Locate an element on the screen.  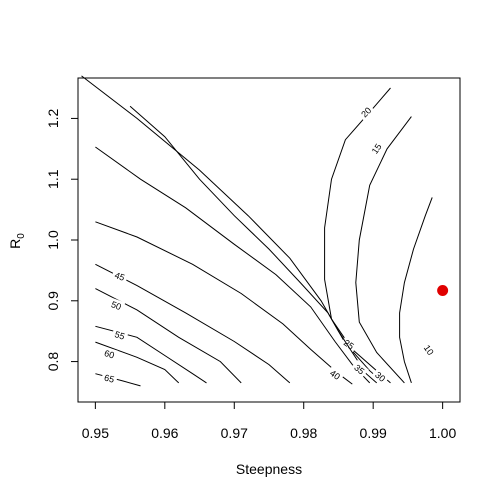
contour-label-50: 50 is located at coordinates (116, 305).